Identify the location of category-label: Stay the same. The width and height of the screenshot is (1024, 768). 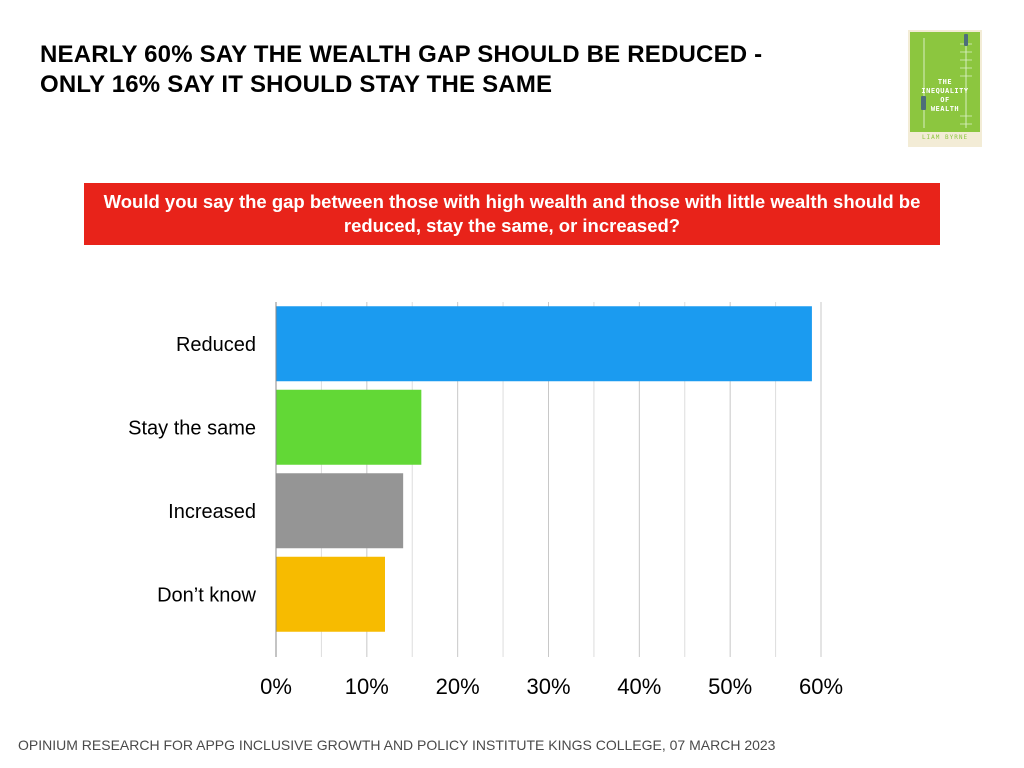
(192, 428).